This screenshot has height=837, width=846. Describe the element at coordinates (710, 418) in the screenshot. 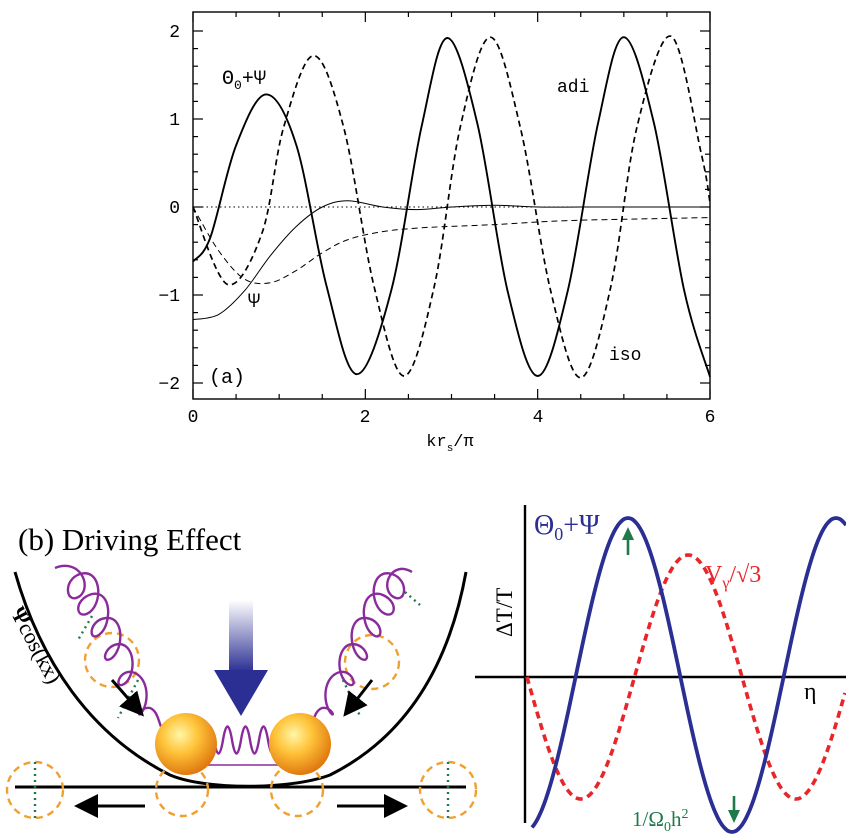

I see `x-tick-label-6: 6` at that location.